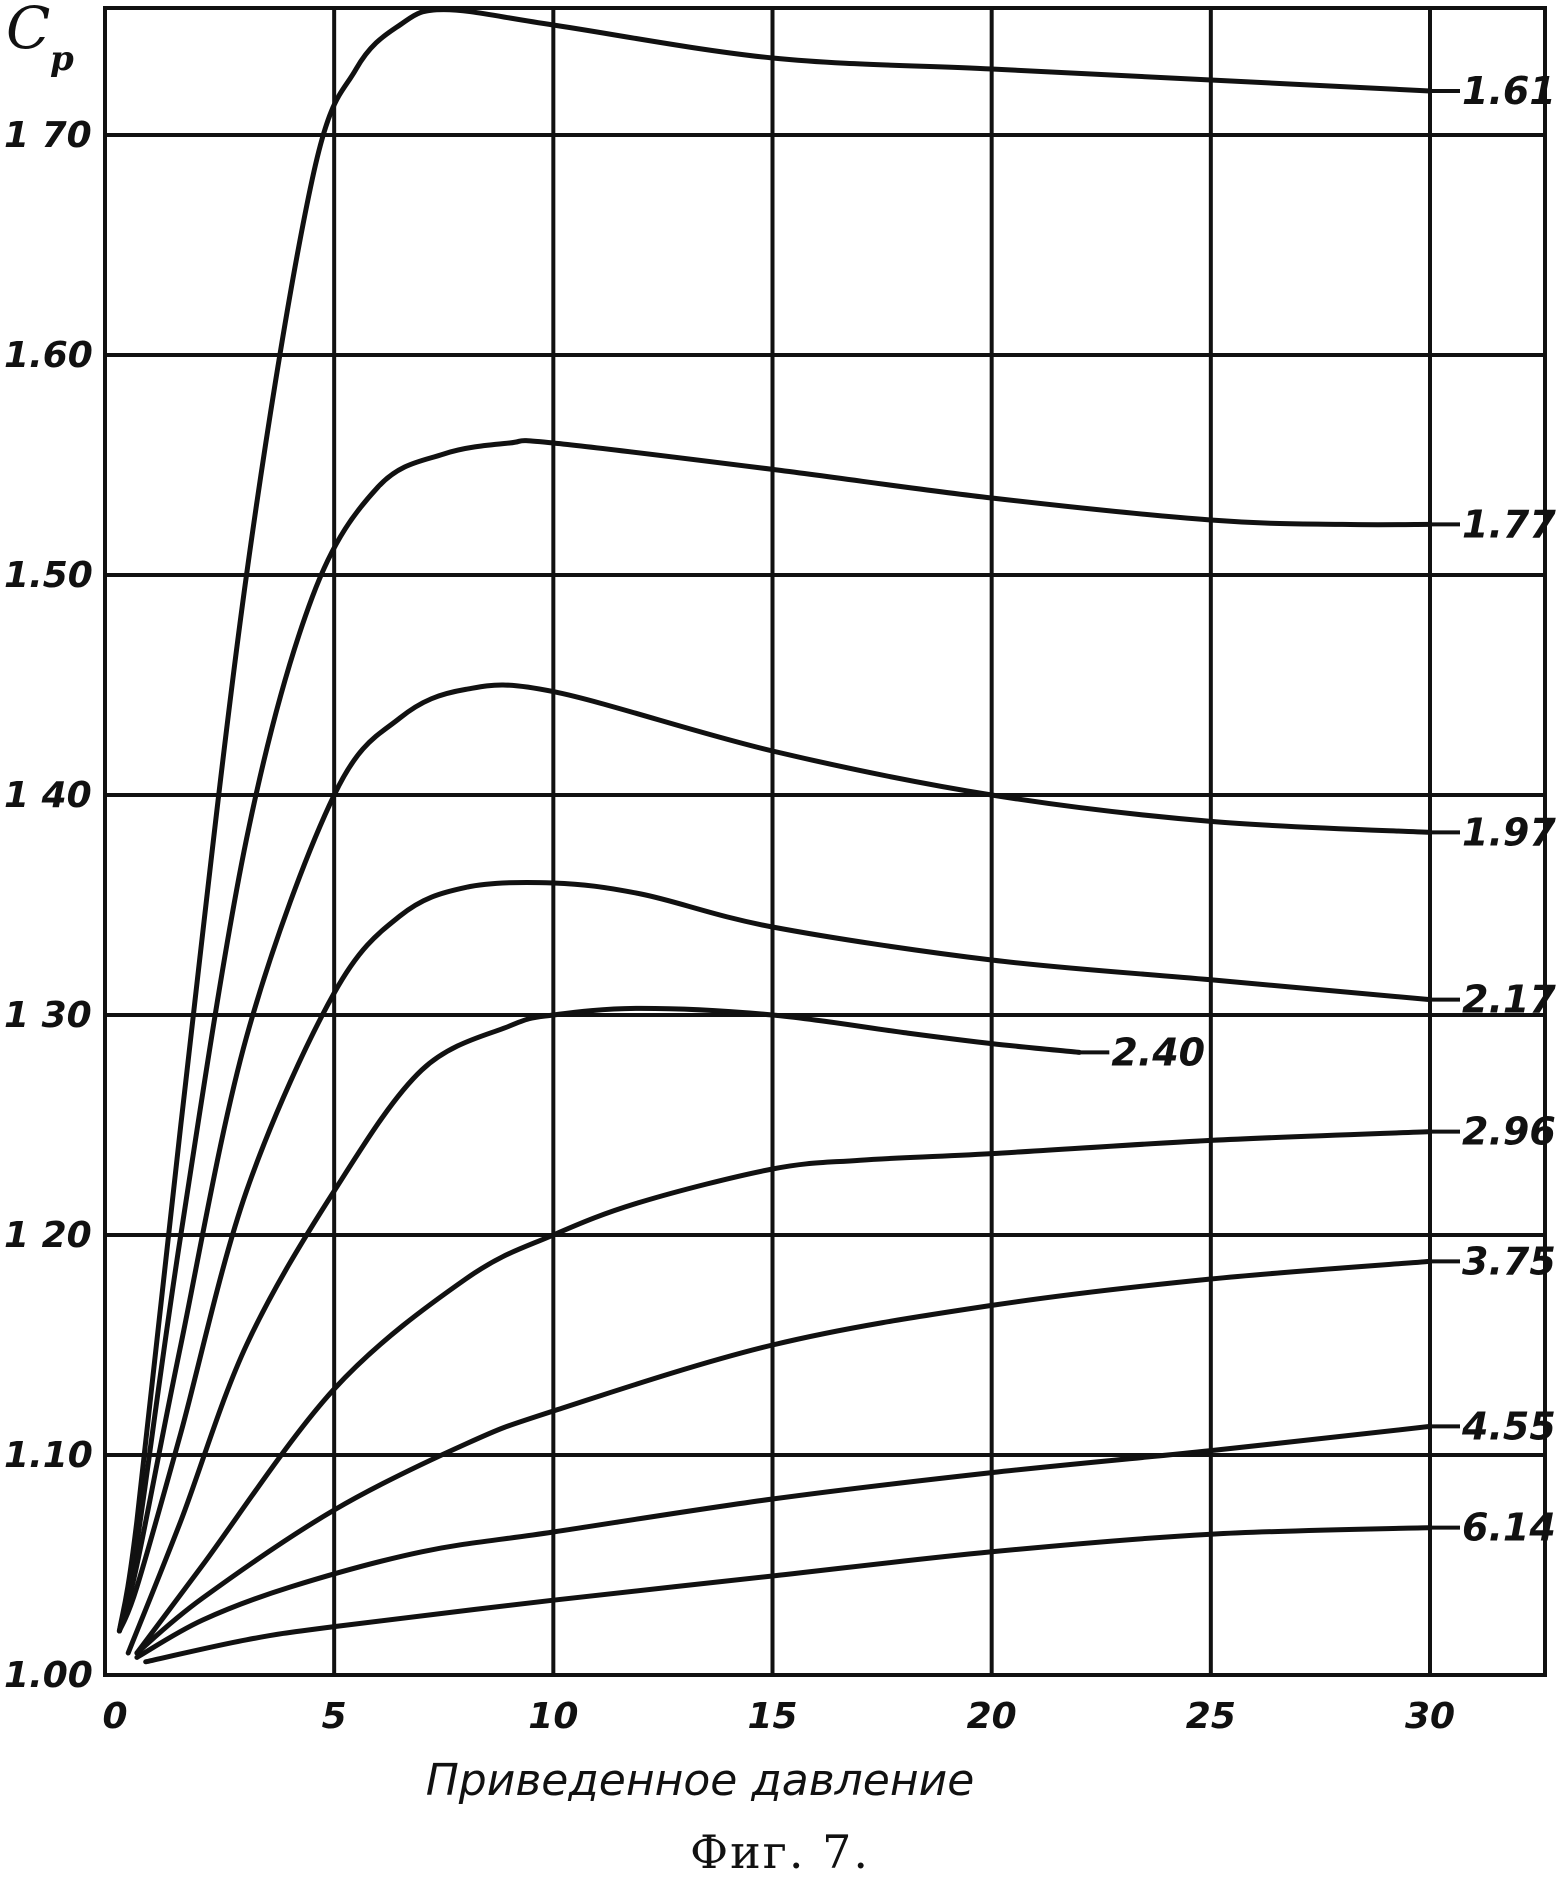  I want to click on y-tick-label: 1.10, so click(48, 1455).